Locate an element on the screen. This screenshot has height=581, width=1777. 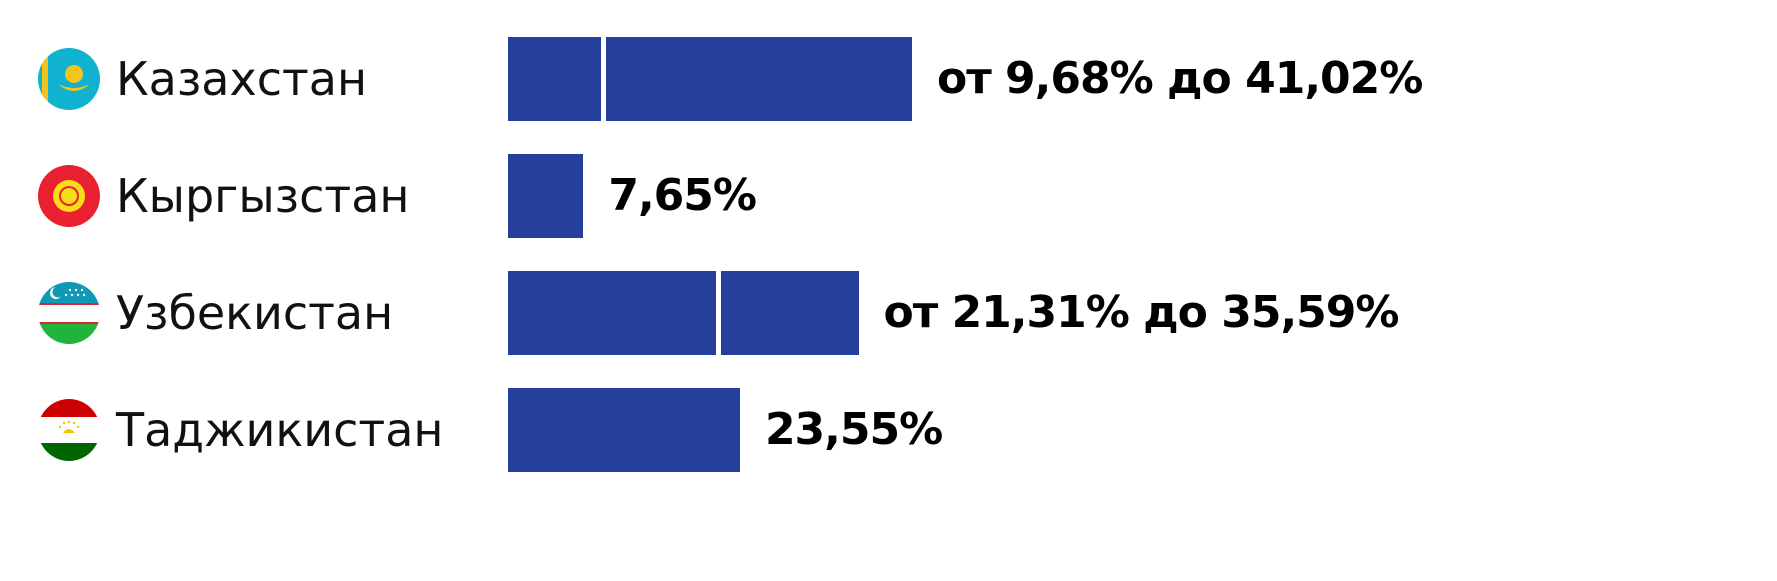
category-label: Казахстан is located at coordinates (242, 79).